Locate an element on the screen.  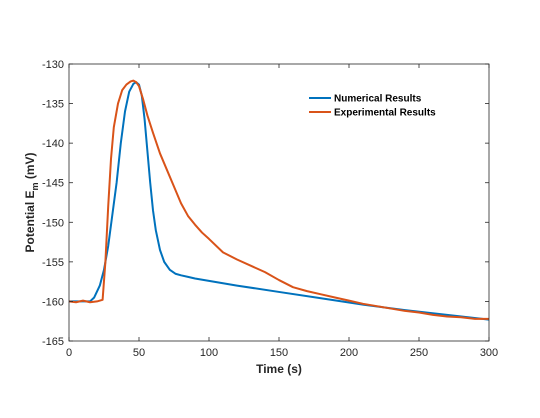
y-tick-label: -135 is located at coordinates (53, 105).